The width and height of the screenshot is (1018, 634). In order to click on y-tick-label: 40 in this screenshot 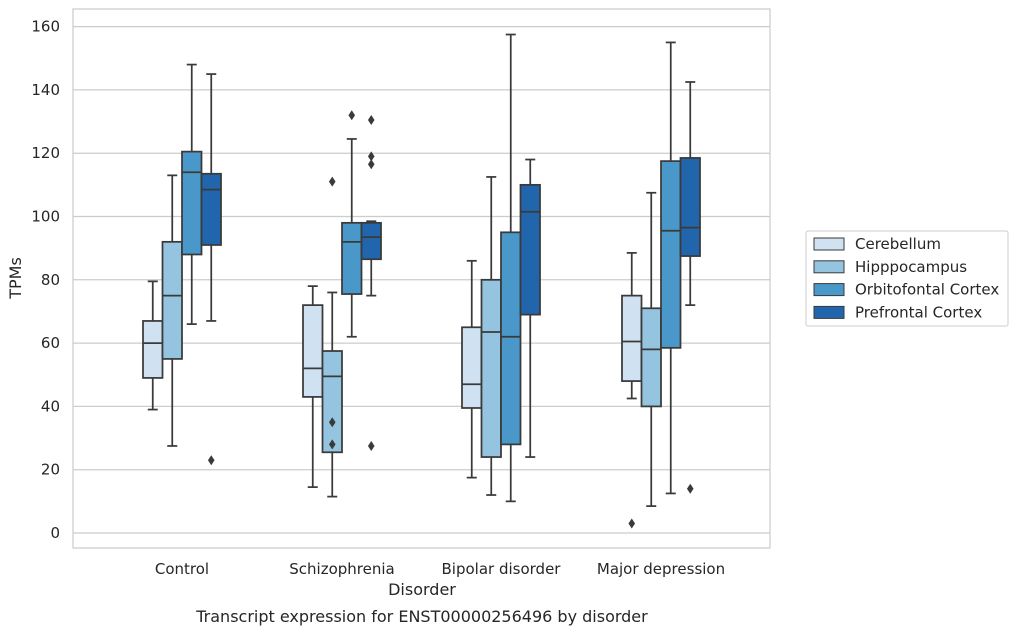, I will do `click(50, 406)`.